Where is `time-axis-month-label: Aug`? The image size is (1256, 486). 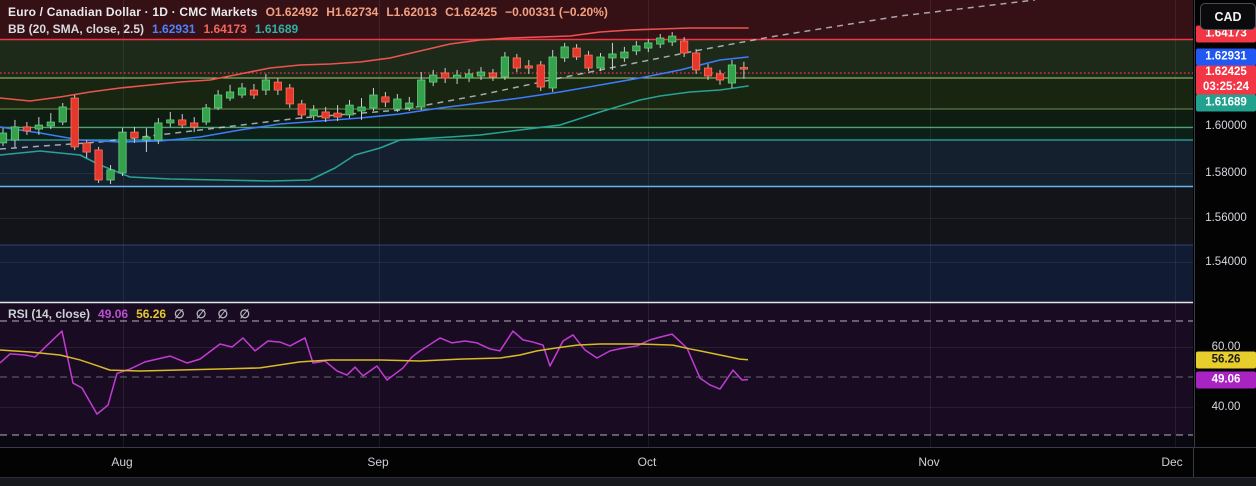
time-axis-month-label: Aug is located at coordinates (122, 462).